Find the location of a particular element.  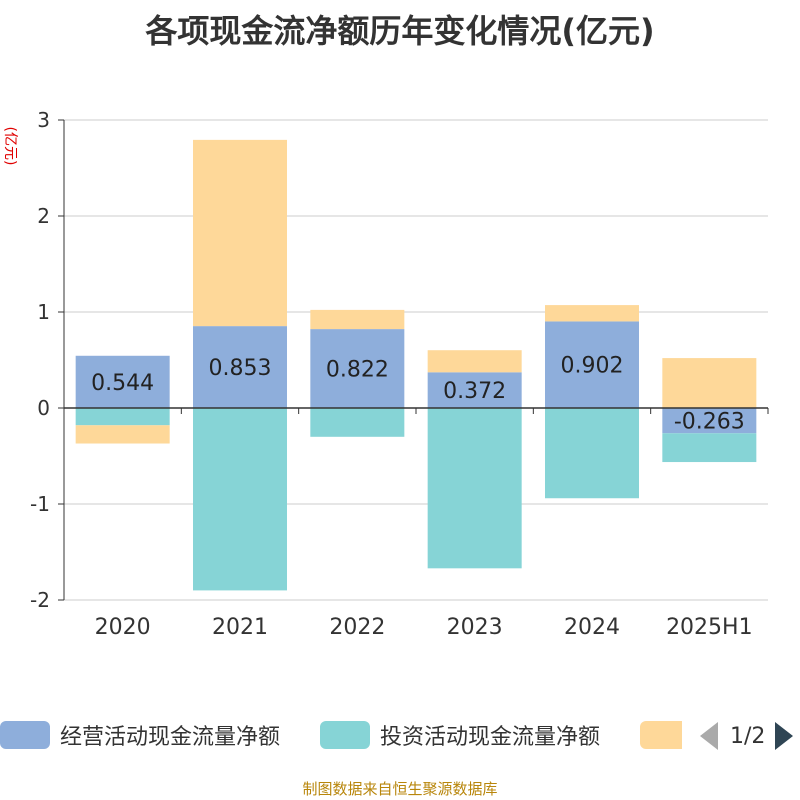

y-tick-label: 3 is located at coordinates (43, 120).